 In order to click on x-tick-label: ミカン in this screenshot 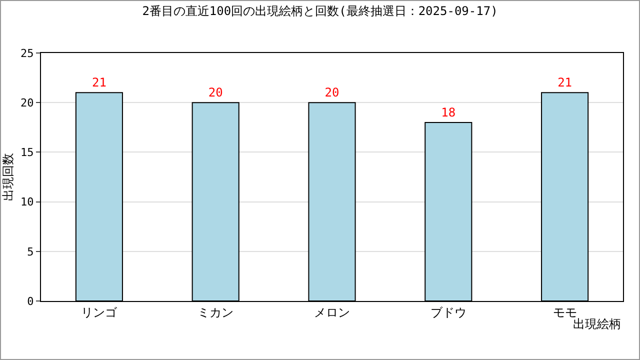, I will do `click(216, 312)`.